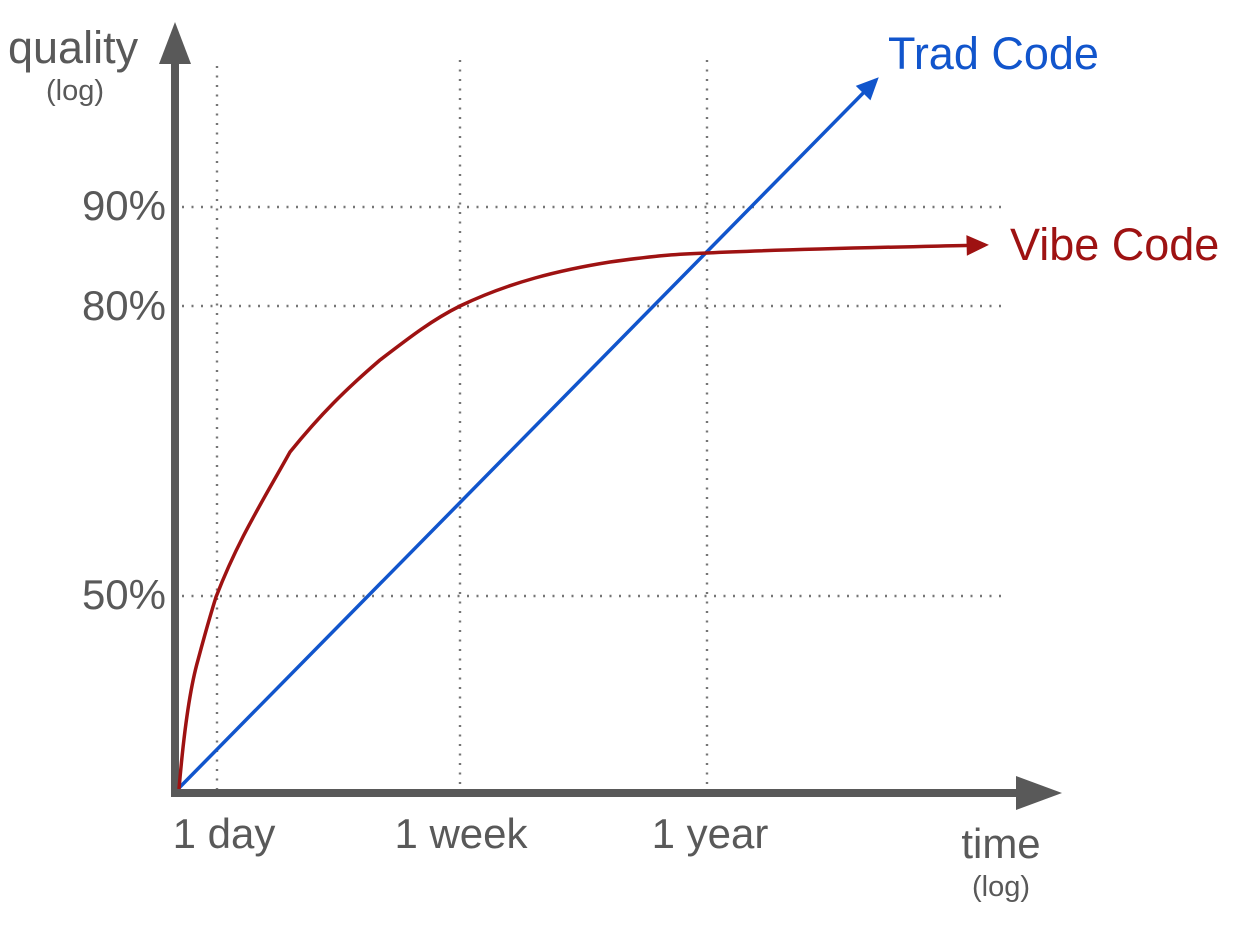 The height and width of the screenshot is (934, 1258). Describe the element at coordinates (1001, 843) in the screenshot. I see `x-axis-title: time` at that location.